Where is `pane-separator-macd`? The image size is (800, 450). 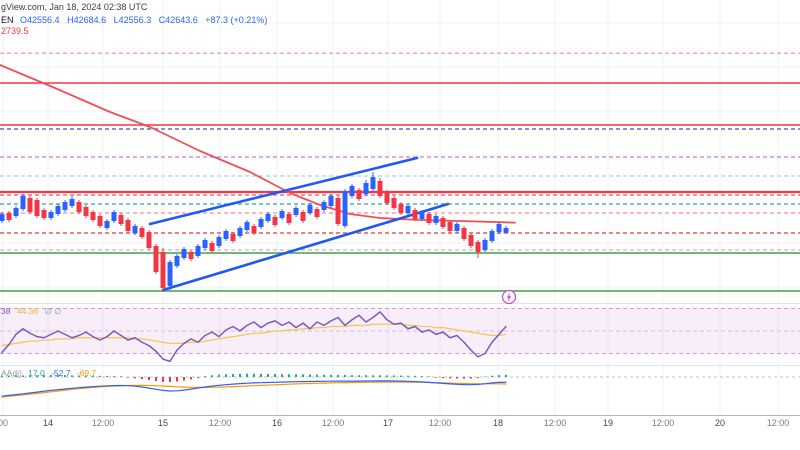 pane-separator-macd is located at coordinates (400, 365).